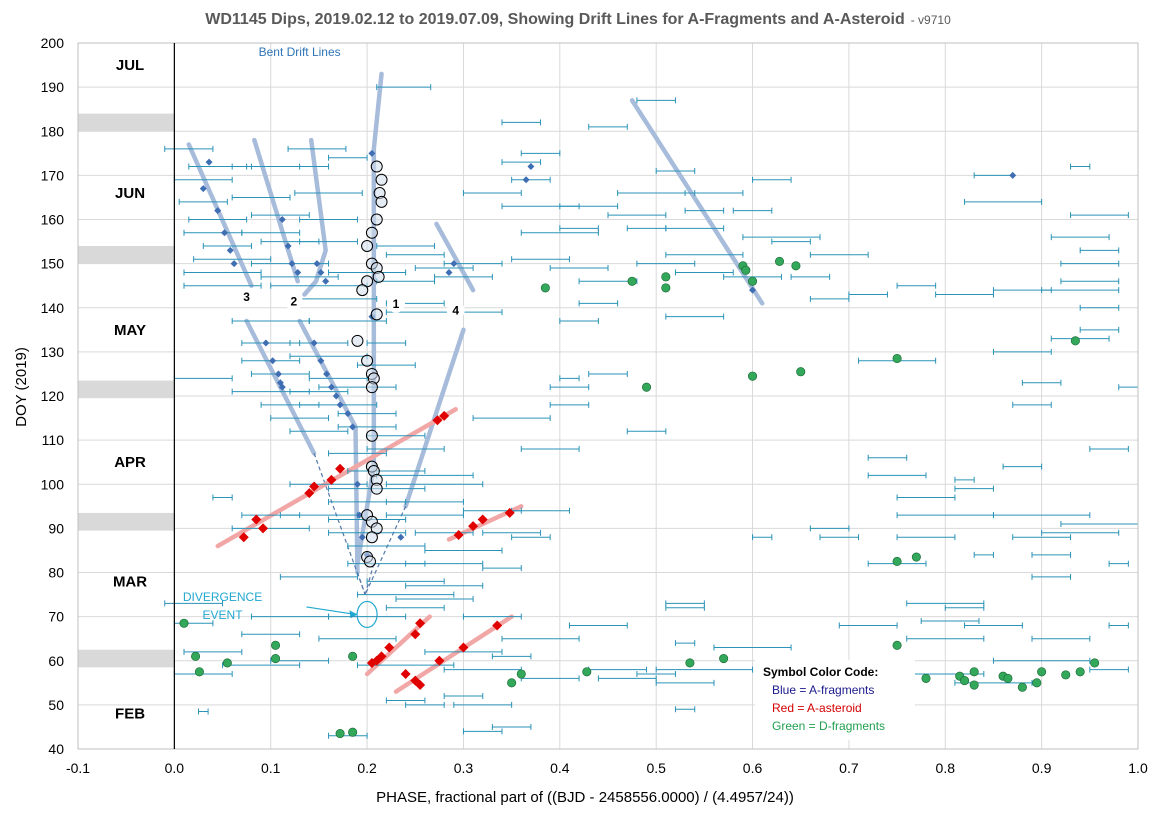  I want to click on x-tick-label: 0.9, so click(1042, 768).